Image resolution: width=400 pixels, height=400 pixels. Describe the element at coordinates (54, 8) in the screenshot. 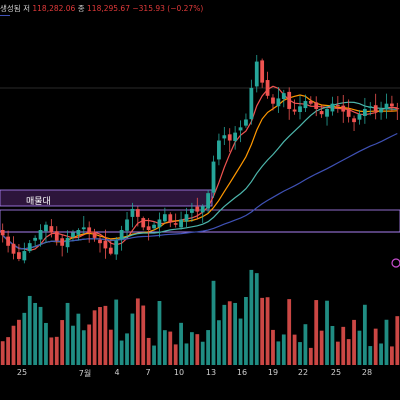

I see `header-low-value: 118,282.06` at that location.